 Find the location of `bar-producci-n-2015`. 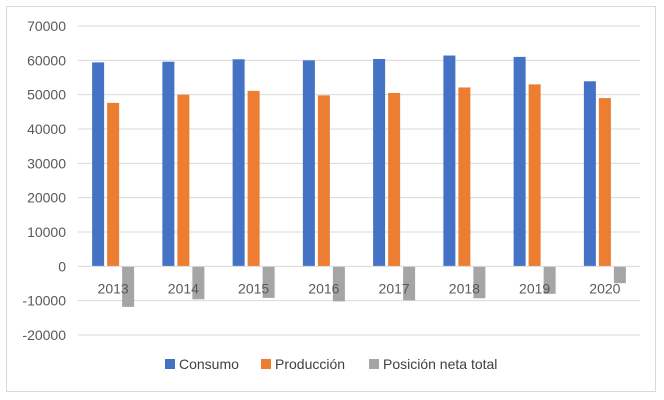

bar-producci-n-2015 is located at coordinates (253, 178).